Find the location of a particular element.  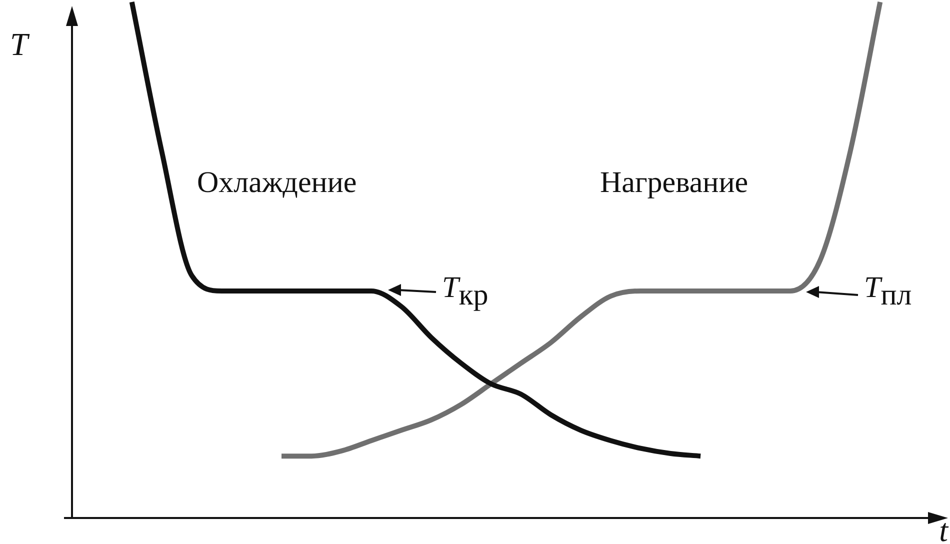

annotation: Нагревание is located at coordinates (674, 182).